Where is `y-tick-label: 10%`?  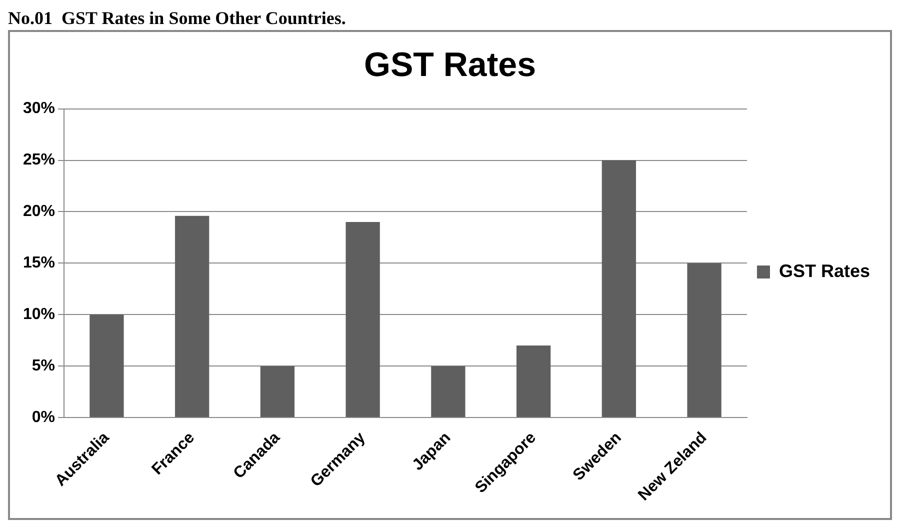
y-tick-label: 10% is located at coordinates (39, 315).